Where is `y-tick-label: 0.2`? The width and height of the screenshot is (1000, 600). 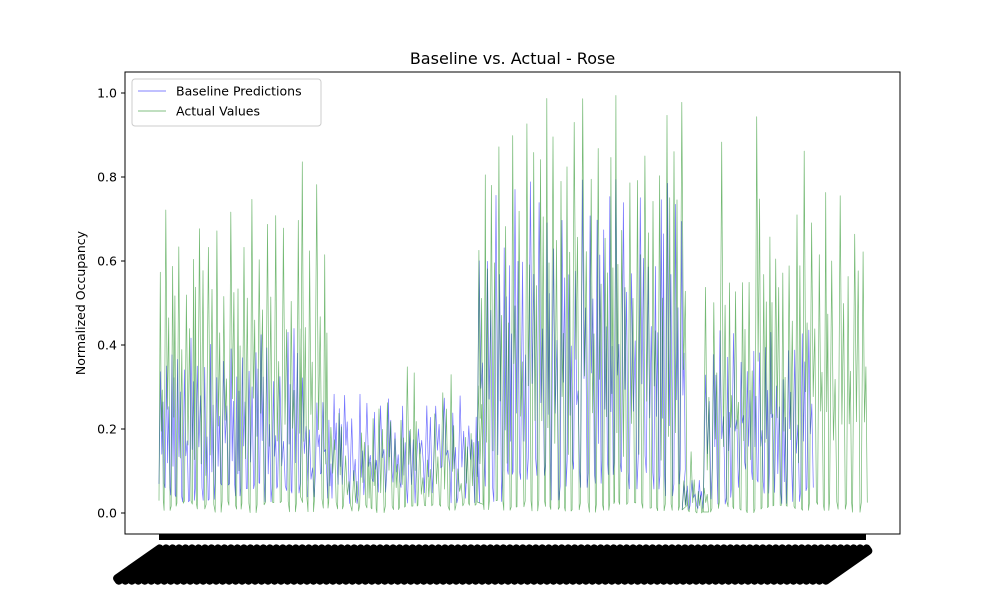 y-tick-label: 0.2 is located at coordinates (107, 429).